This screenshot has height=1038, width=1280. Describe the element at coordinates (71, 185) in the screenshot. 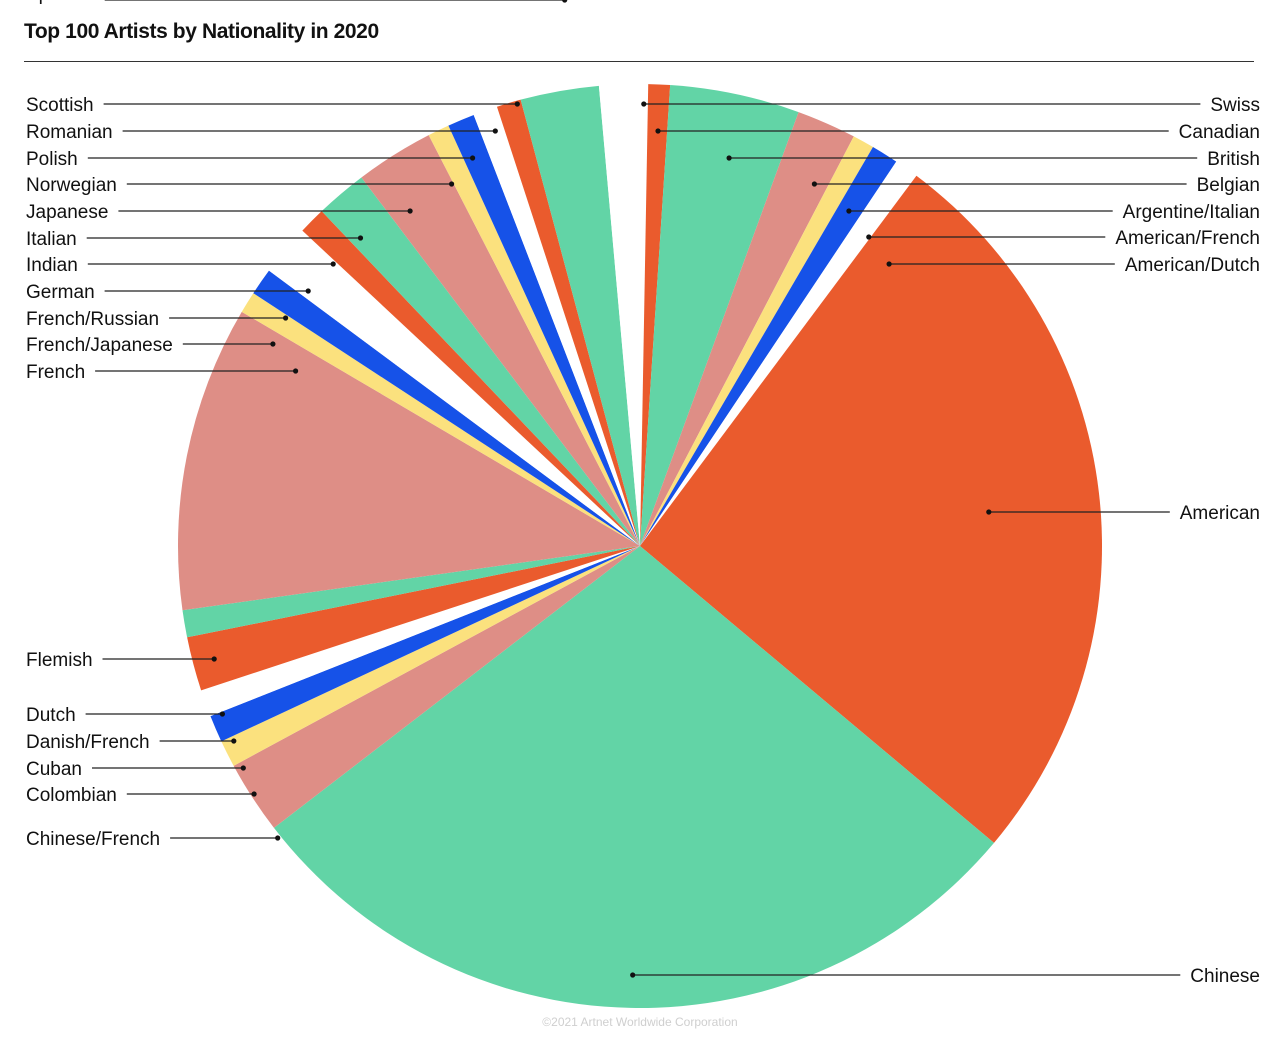

I see `slice-label-norwegian: Norwegian` at that location.